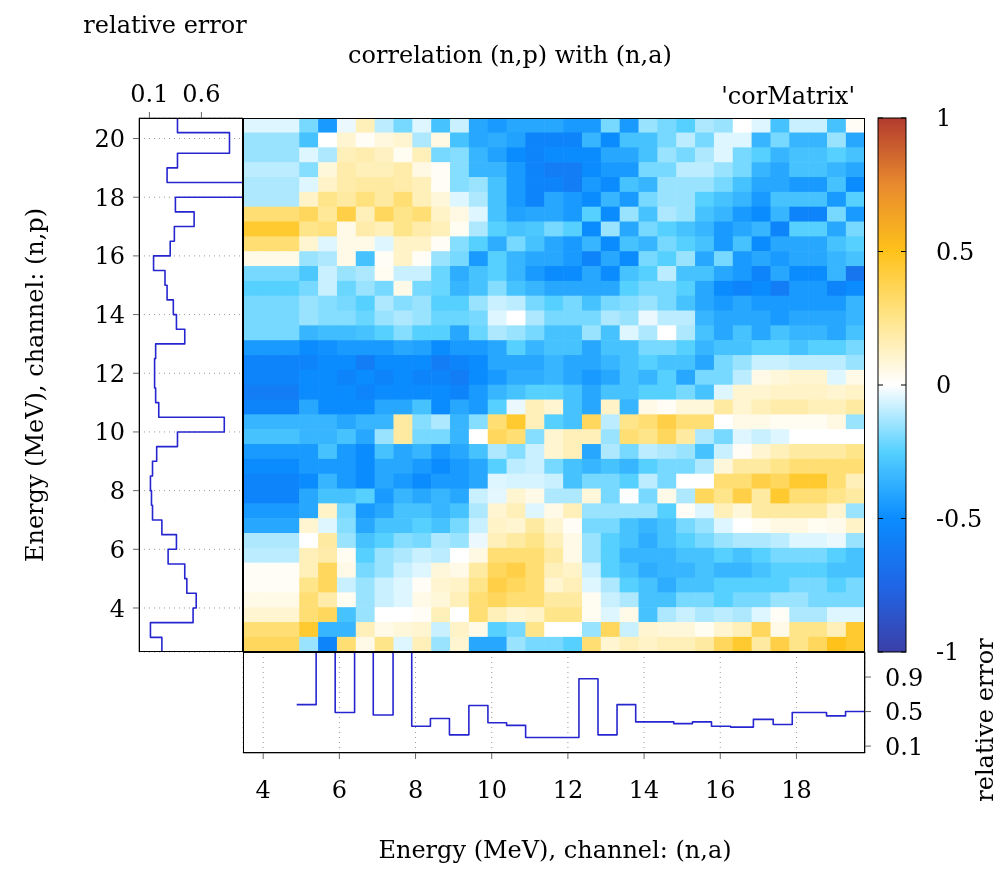 The width and height of the screenshot is (1007, 871). What do you see at coordinates (109, 432) in the screenshot?
I see `y-tick-label: 10` at bounding box center [109, 432].